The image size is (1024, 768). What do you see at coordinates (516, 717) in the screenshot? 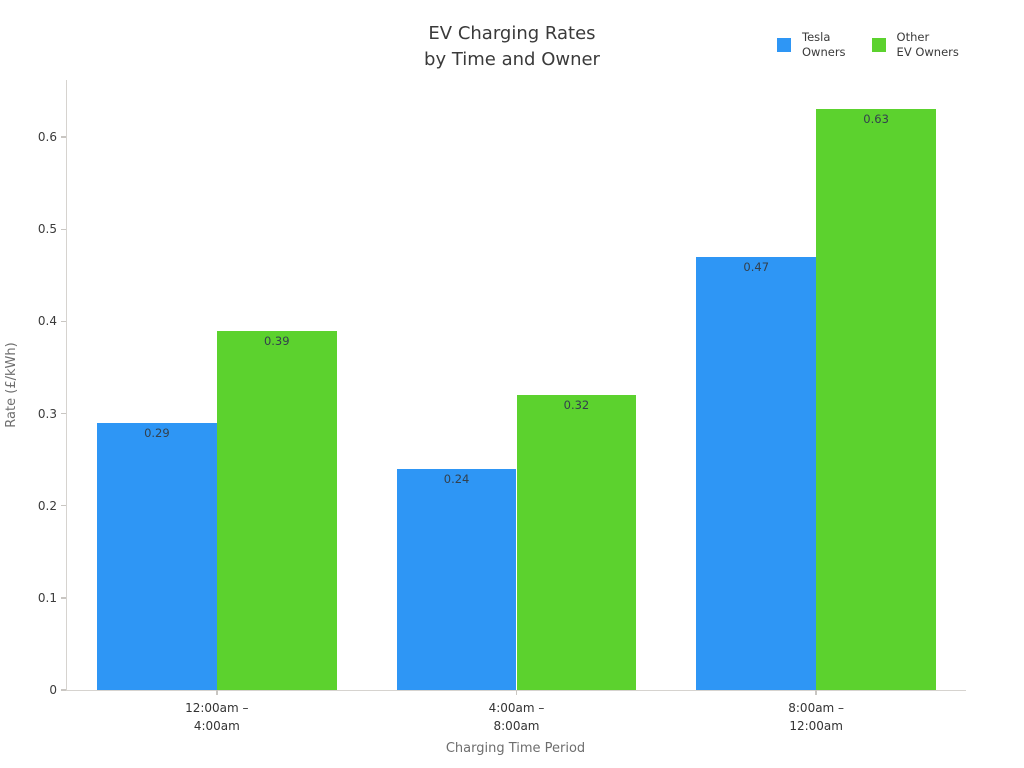
I see `x-tick-label: 4:00am – 8:00am` at bounding box center [516, 717].